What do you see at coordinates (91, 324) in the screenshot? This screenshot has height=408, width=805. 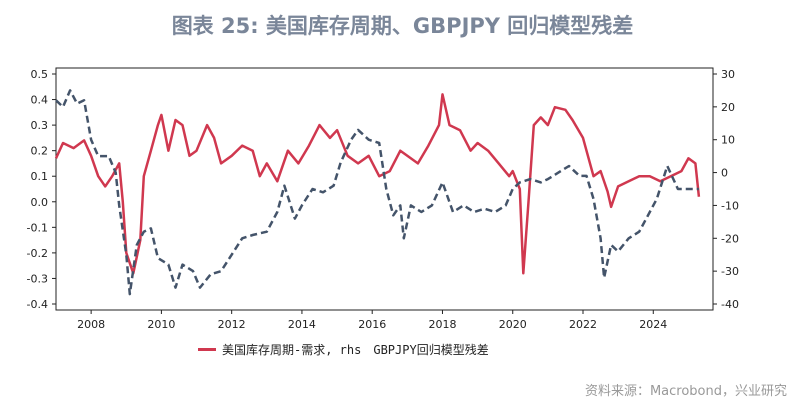 I see `x-tick-label: 2008` at bounding box center [91, 324].